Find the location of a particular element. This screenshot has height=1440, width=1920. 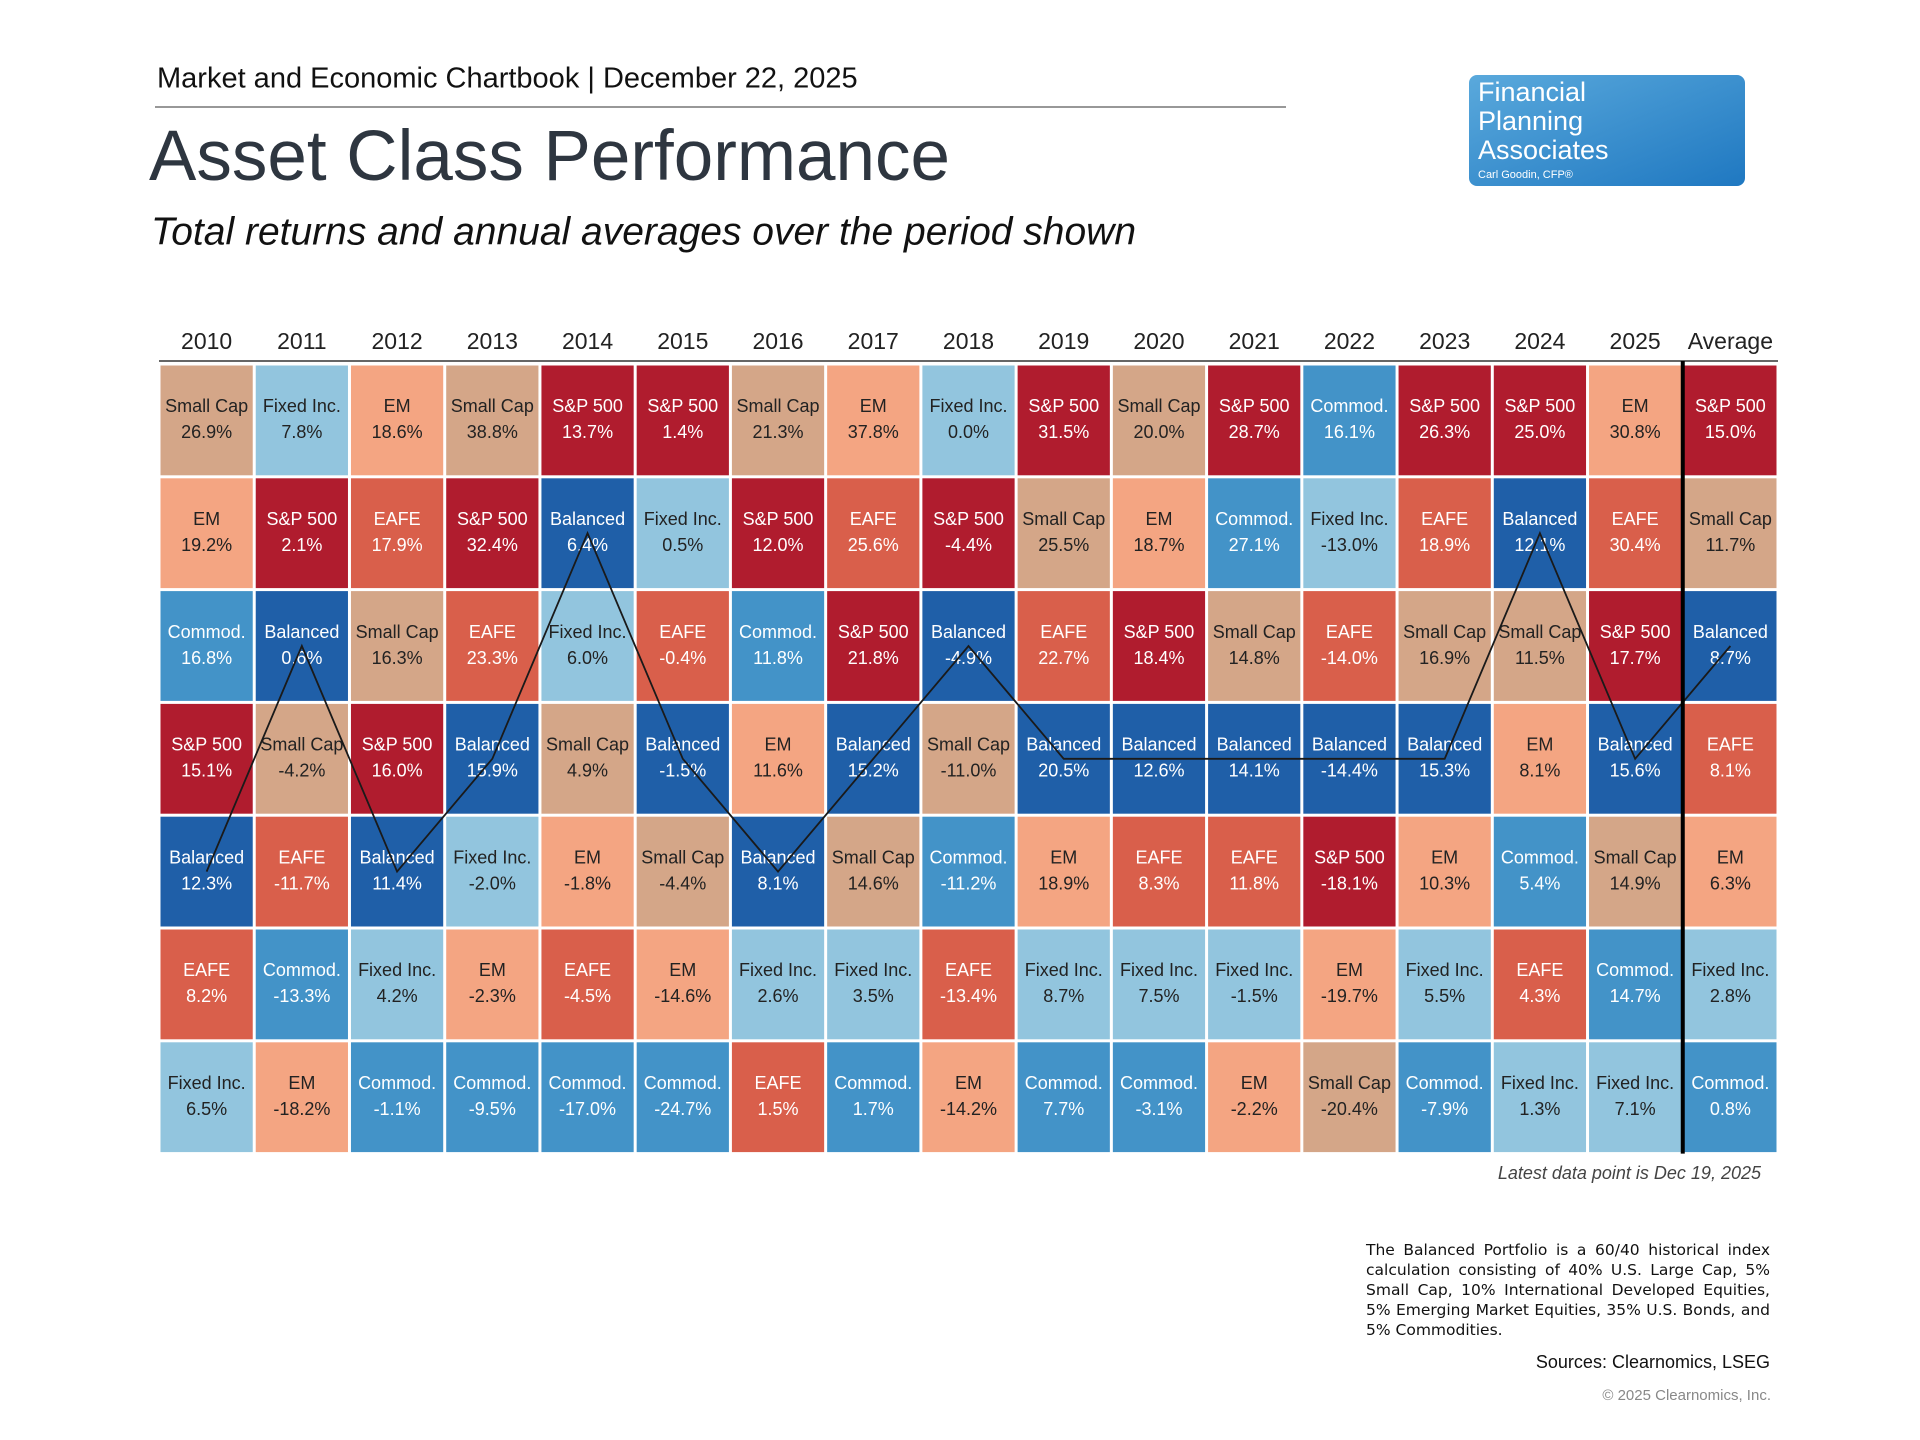

cell-return: 6.0% is located at coordinates (587, 658).